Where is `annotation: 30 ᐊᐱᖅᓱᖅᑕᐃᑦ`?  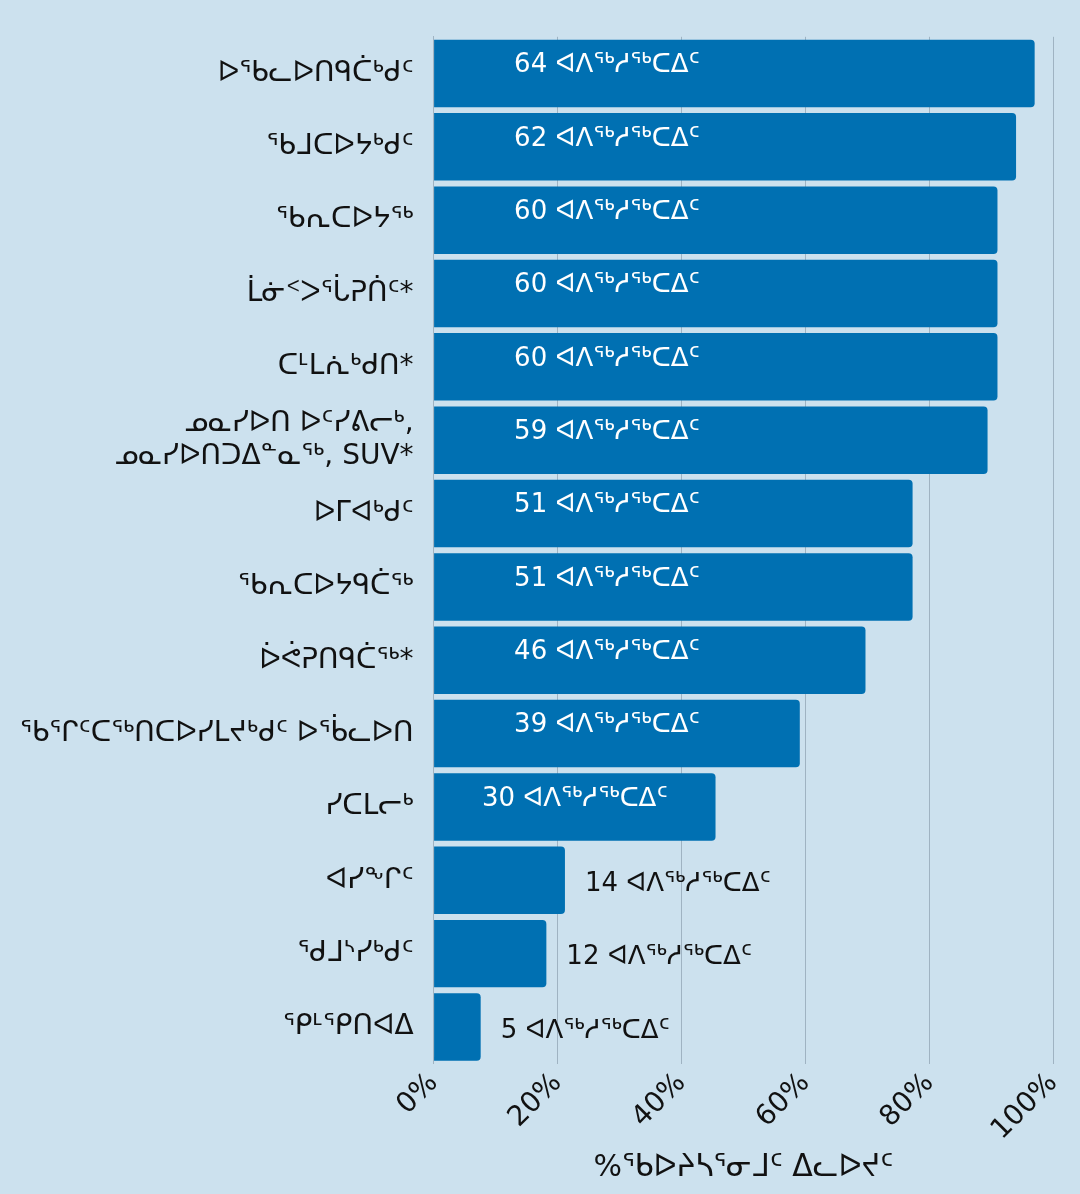 annotation: 30 ᐊᐱᖅᓱᖅᑕᐃᑦ is located at coordinates (574, 796).